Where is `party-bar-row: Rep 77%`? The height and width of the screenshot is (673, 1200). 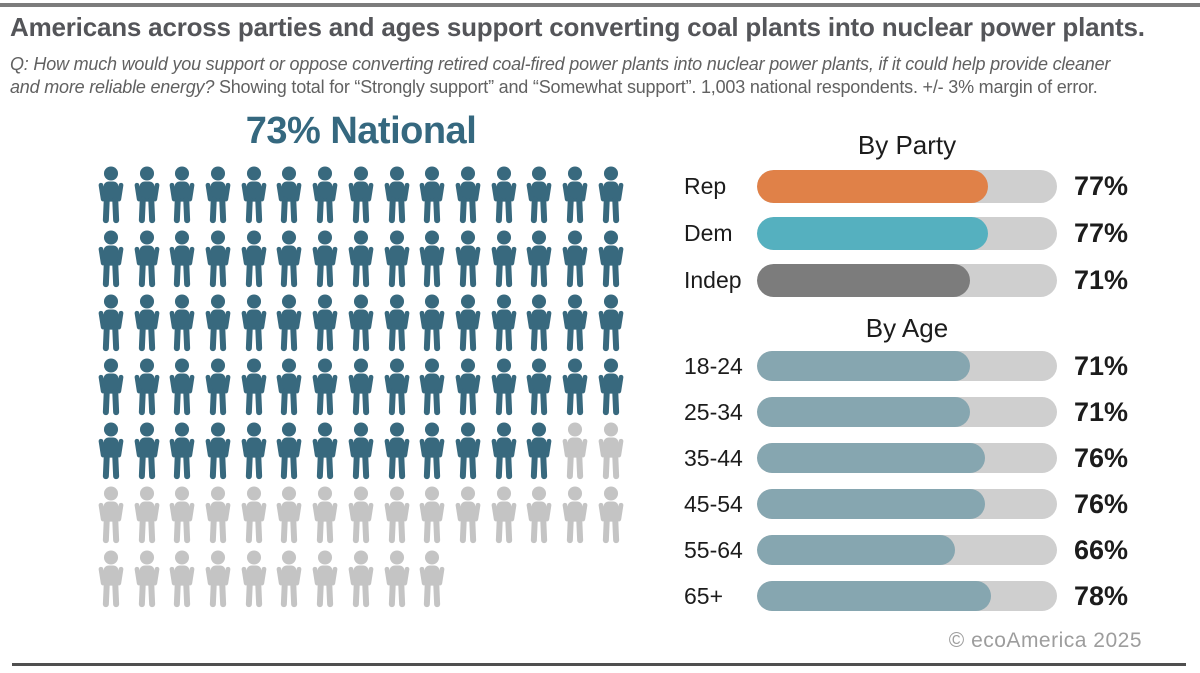
party-bar-row: Rep 77% is located at coordinates (906, 186).